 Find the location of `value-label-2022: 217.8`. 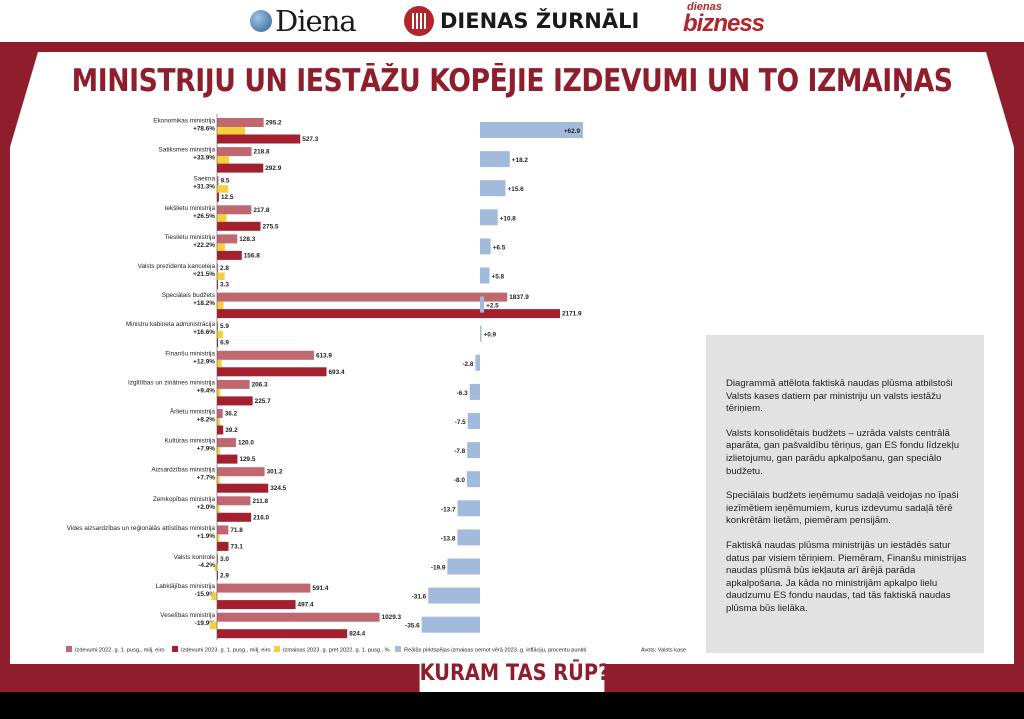

value-label-2022: 217.8 is located at coordinates (261, 210).